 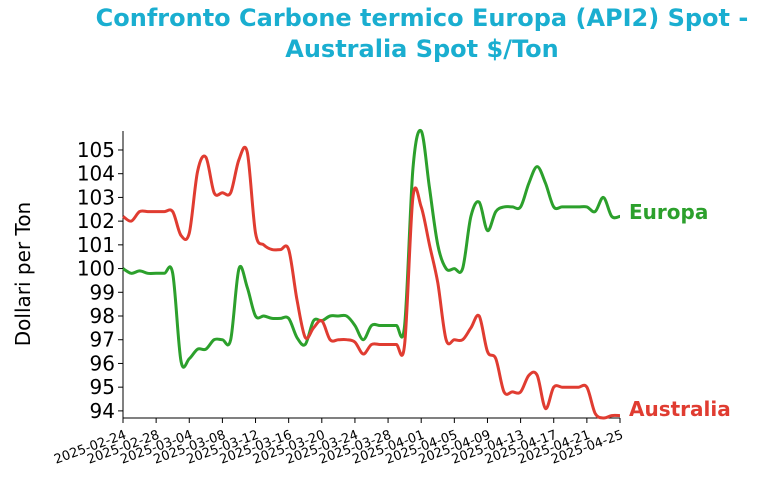 I want to click on y-tick-label: 98, so click(x=102, y=316).